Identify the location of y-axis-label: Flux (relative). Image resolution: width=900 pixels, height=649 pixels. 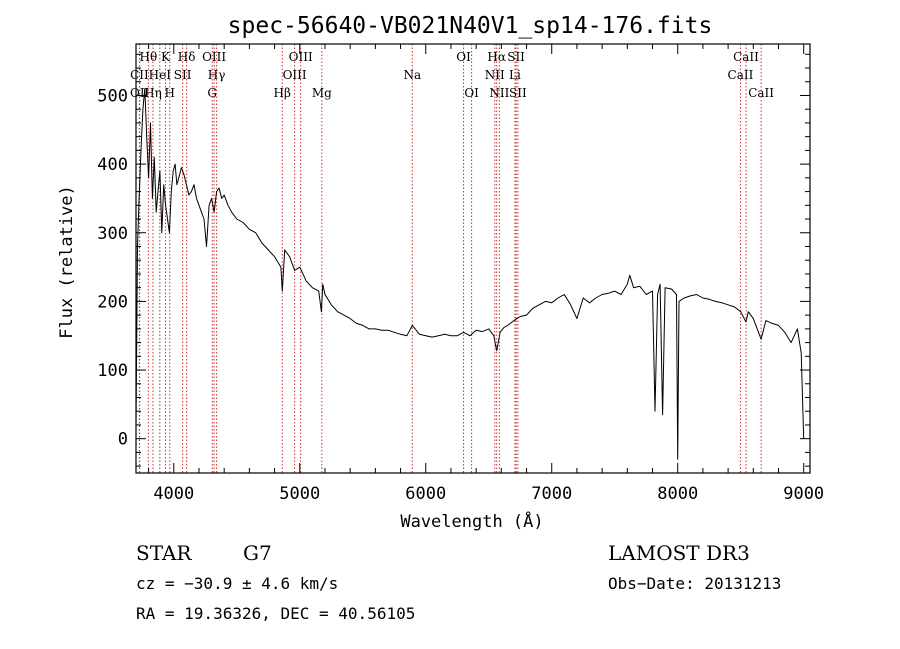
(67, 262).